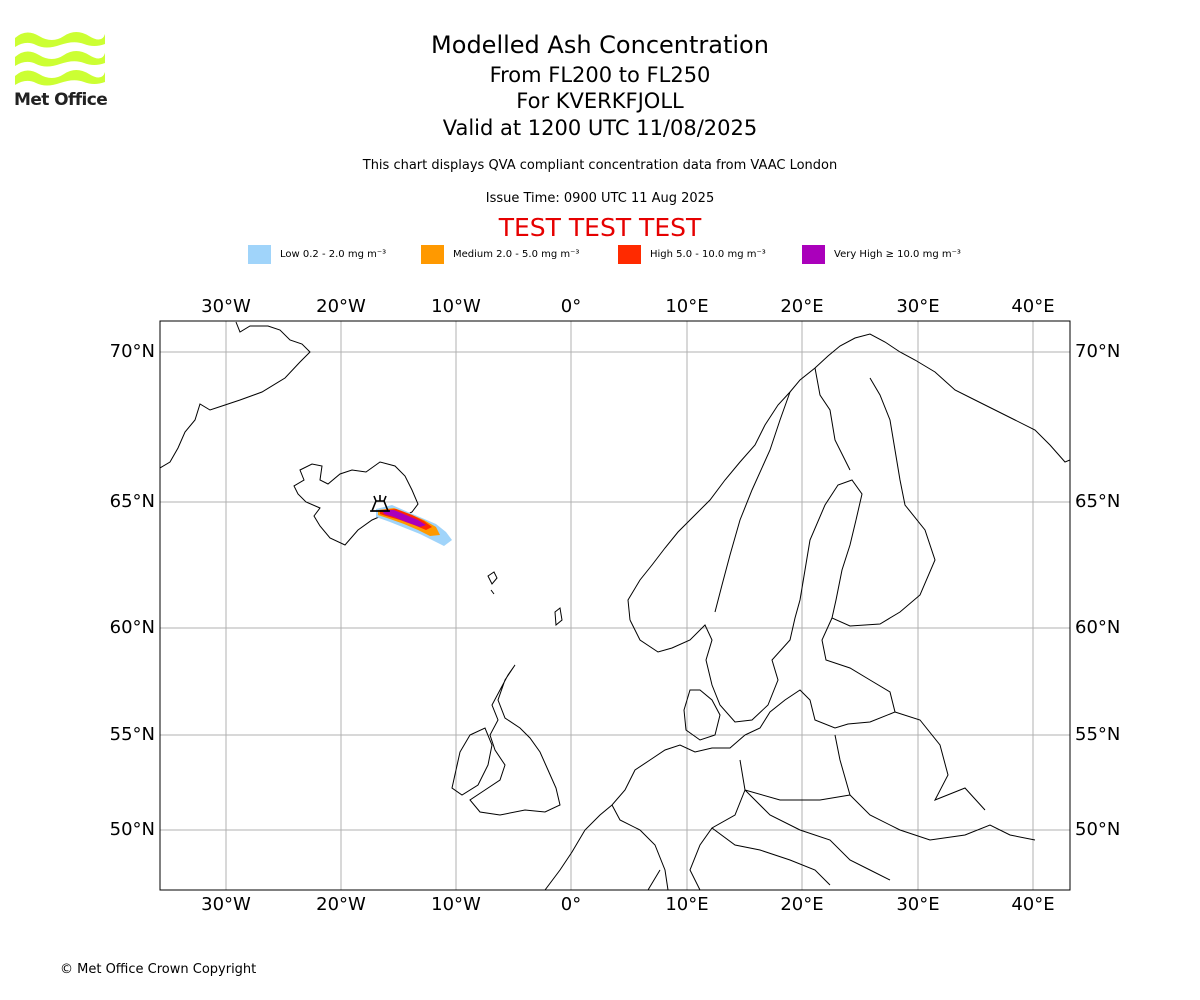 The height and width of the screenshot is (1000, 1200). Describe the element at coordinates (472, 761) in the screenshot. I see `coastline-ireland` at that location.